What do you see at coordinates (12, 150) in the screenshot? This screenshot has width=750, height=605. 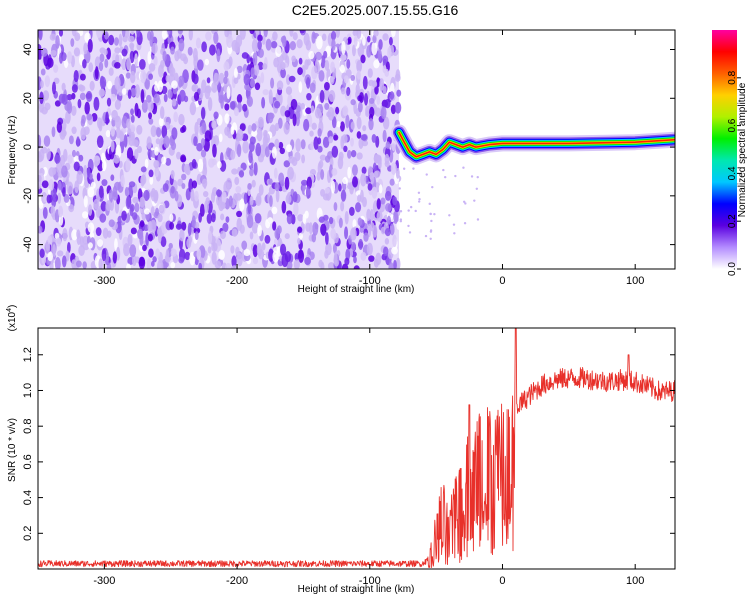 I see `spectrogram-y-axis-label: Frequency (Hz)` at bounding box center [12, 150].